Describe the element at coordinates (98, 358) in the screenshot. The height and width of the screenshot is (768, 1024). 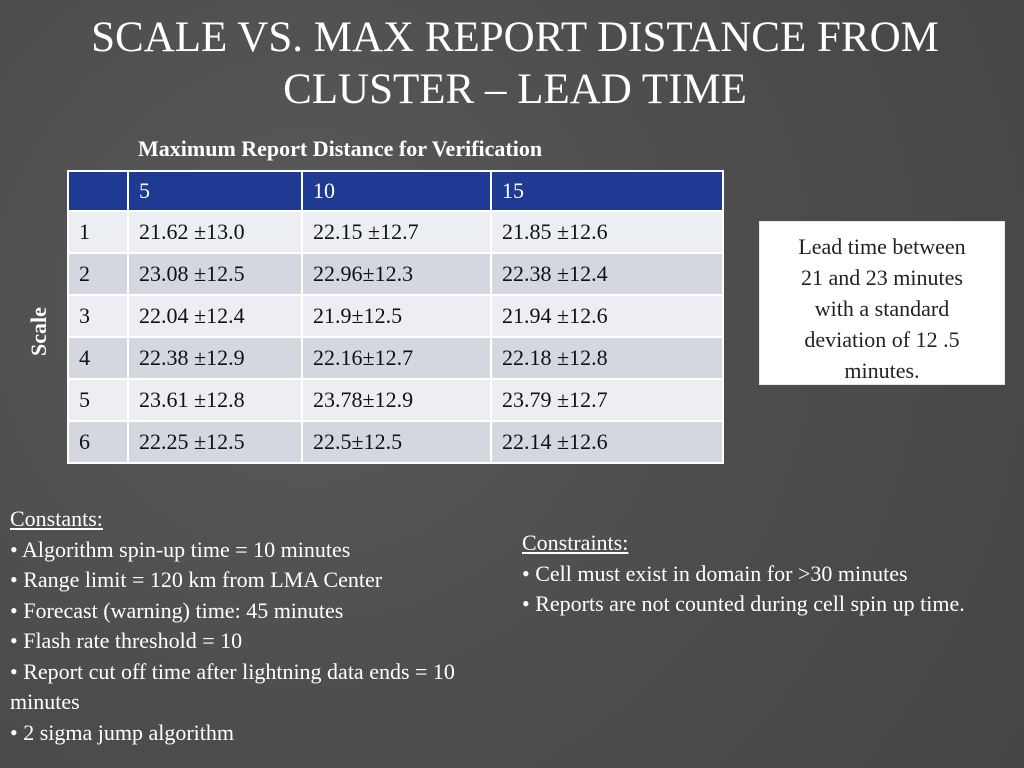
I see `row-scale-cell: 4` at that location.